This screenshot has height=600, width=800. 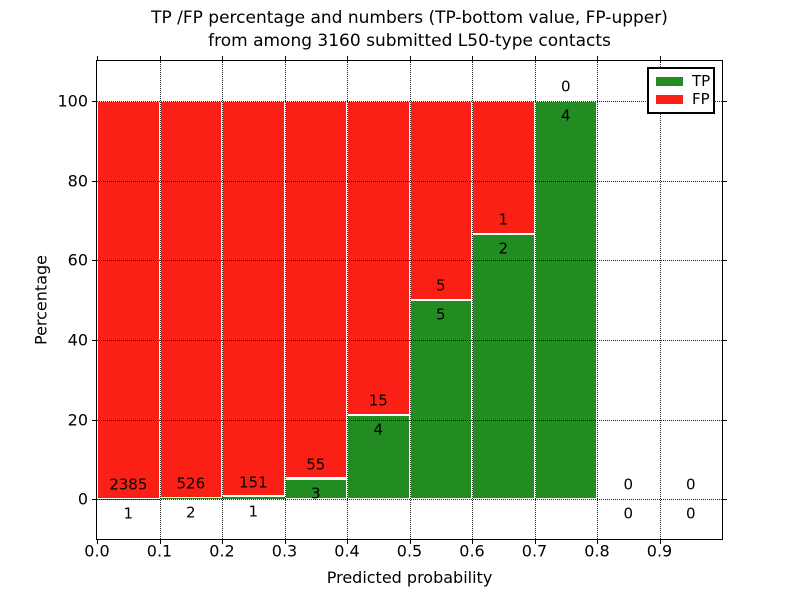 What do you see at coordinates (222, 551) in the screenshot?
I see `x-tick-label-0.2: 0.2` at bounding box center [222, 551].